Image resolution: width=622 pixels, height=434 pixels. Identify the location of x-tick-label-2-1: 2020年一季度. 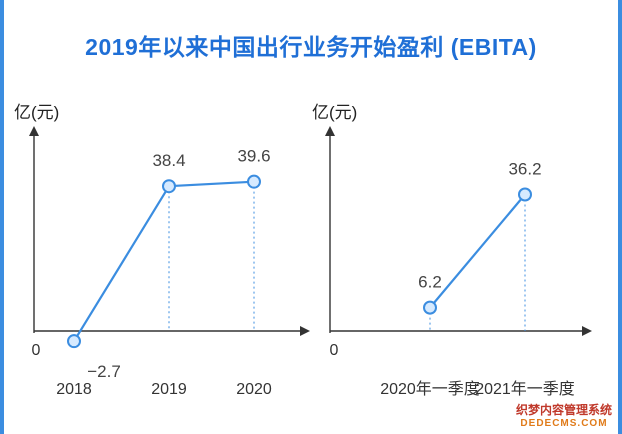
(430, 389).